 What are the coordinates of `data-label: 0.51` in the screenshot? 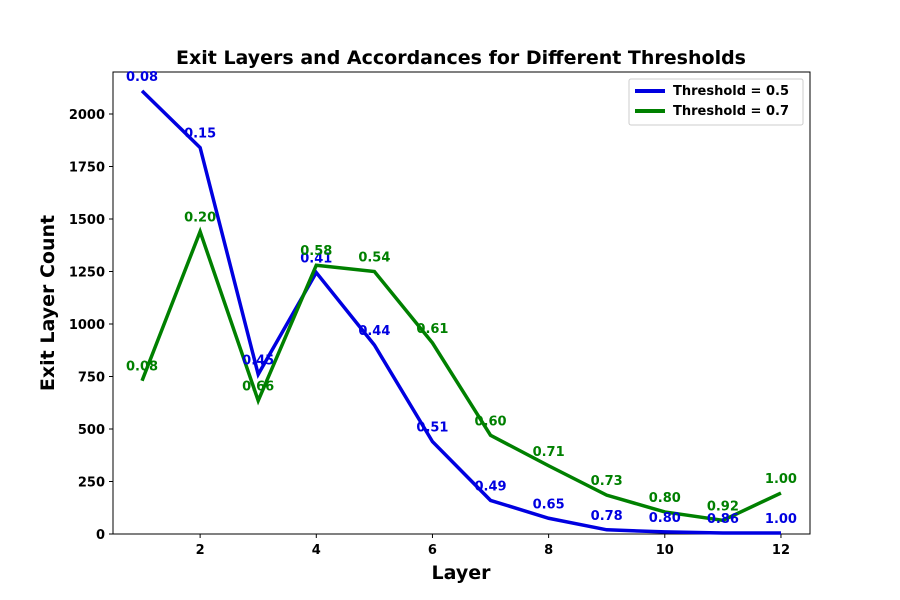 It's located at (432, 428).